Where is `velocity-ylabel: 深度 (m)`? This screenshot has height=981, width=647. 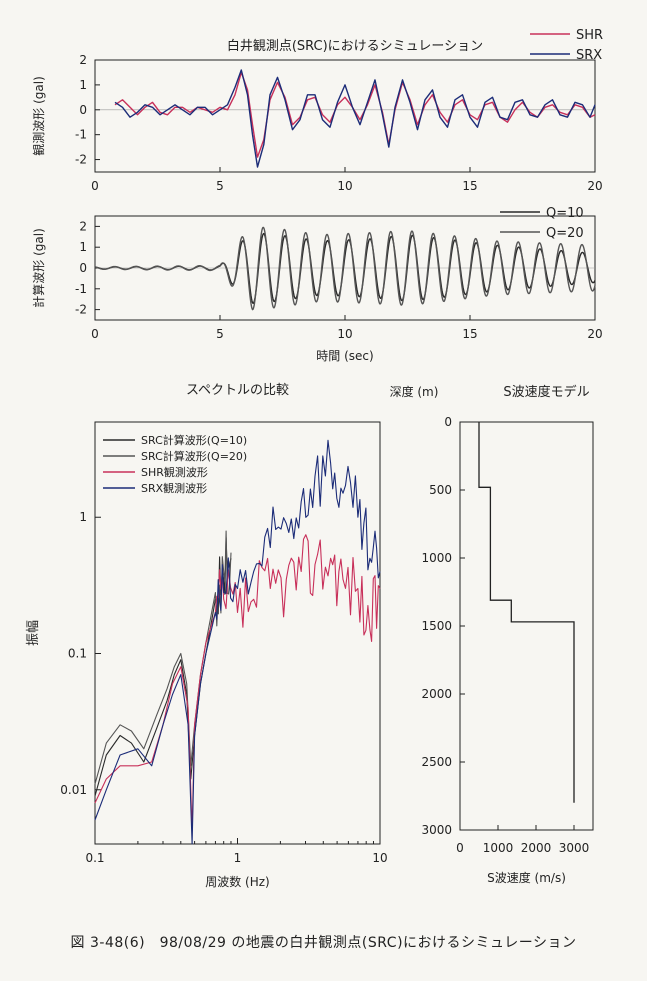
velocity-ylabel: 深度 (m) is located at coordinates (414, 391).